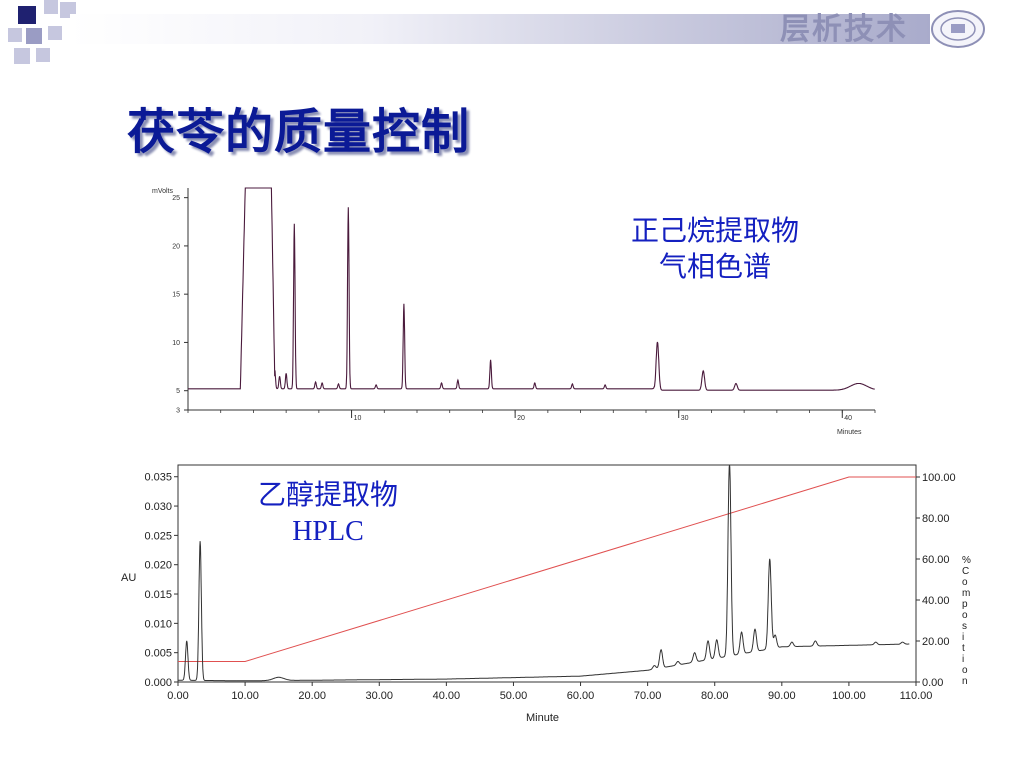 The width and height of the screenshot is (1024, 768). Describe the element at coordinates (176, 246) in the screenshot. I see `gc-y-tick-label: 20` at that location.